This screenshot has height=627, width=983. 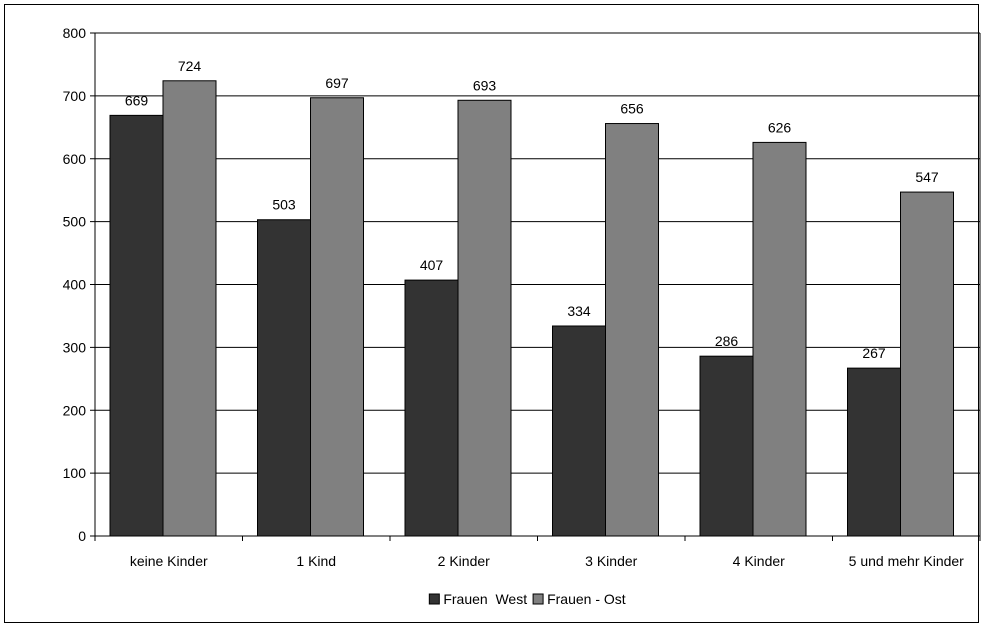 What do you see at coordinates (727, 341) in the screenshot?
I see `data-label: 286` at bounding box center [727, 341].